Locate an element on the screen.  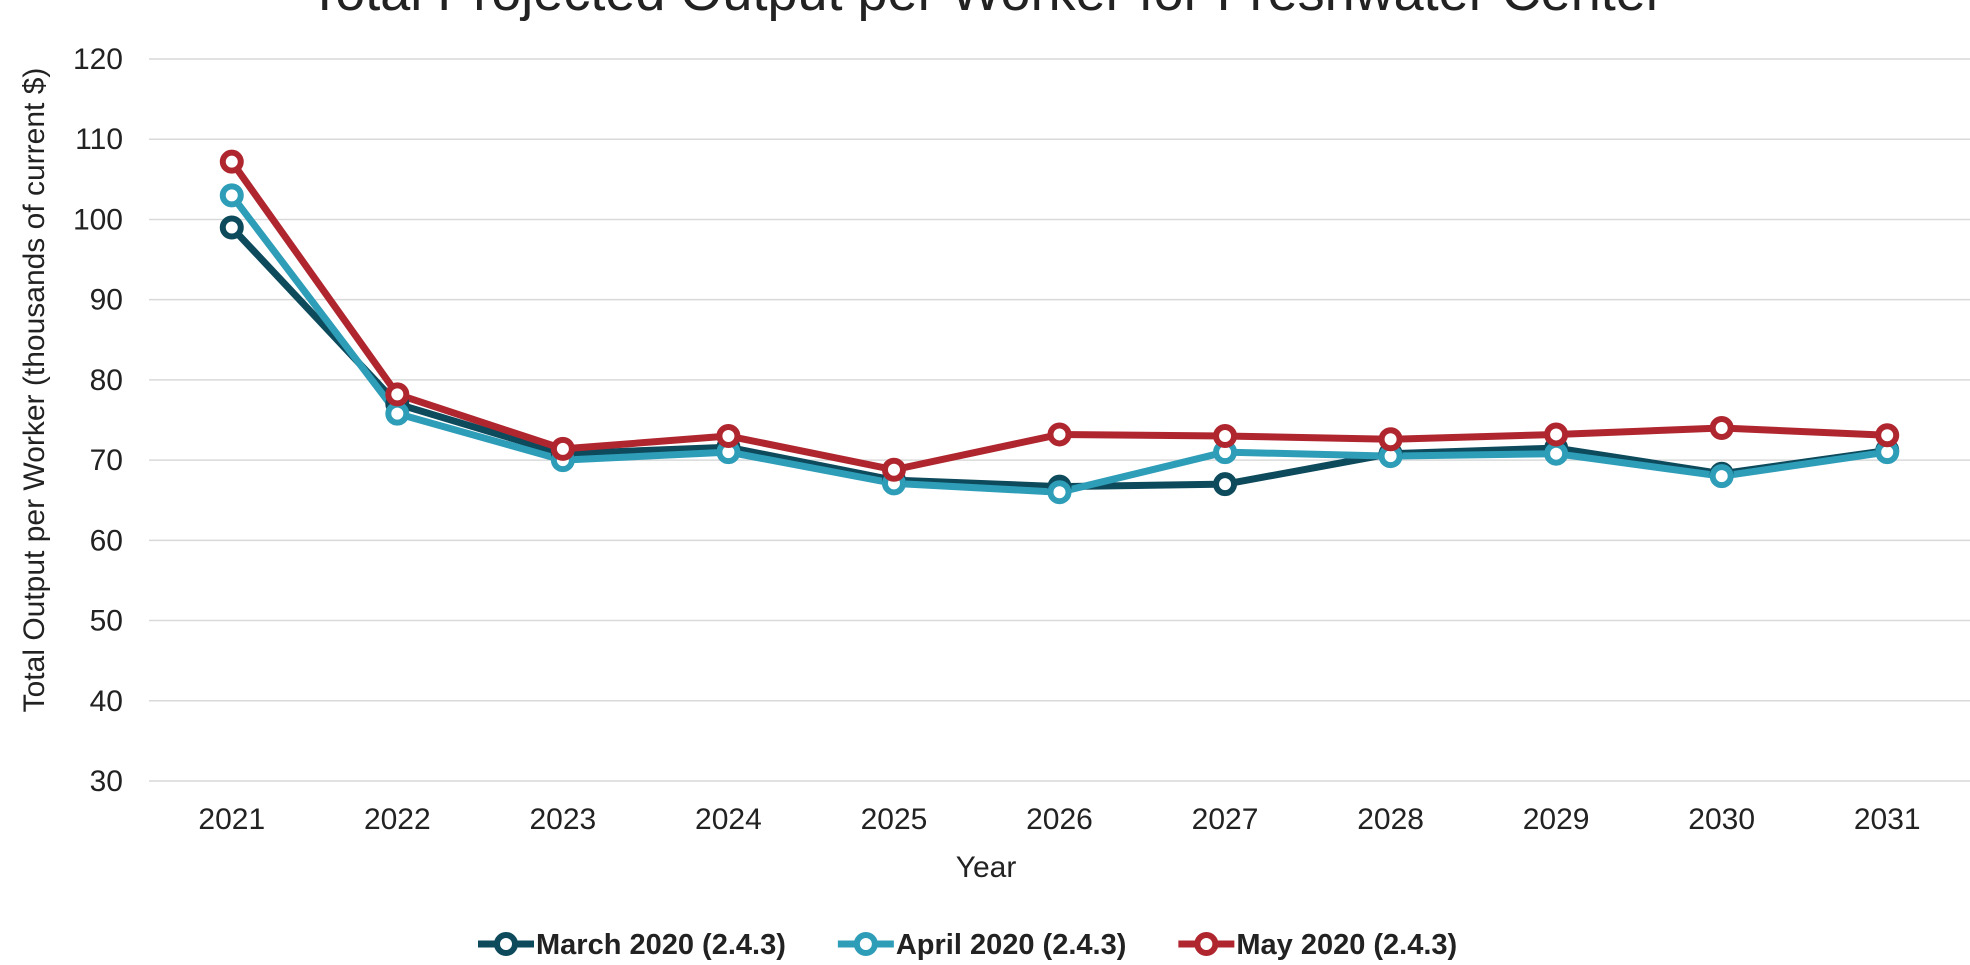
x-tick-label: 2023 is located at coordinates (562, 819).